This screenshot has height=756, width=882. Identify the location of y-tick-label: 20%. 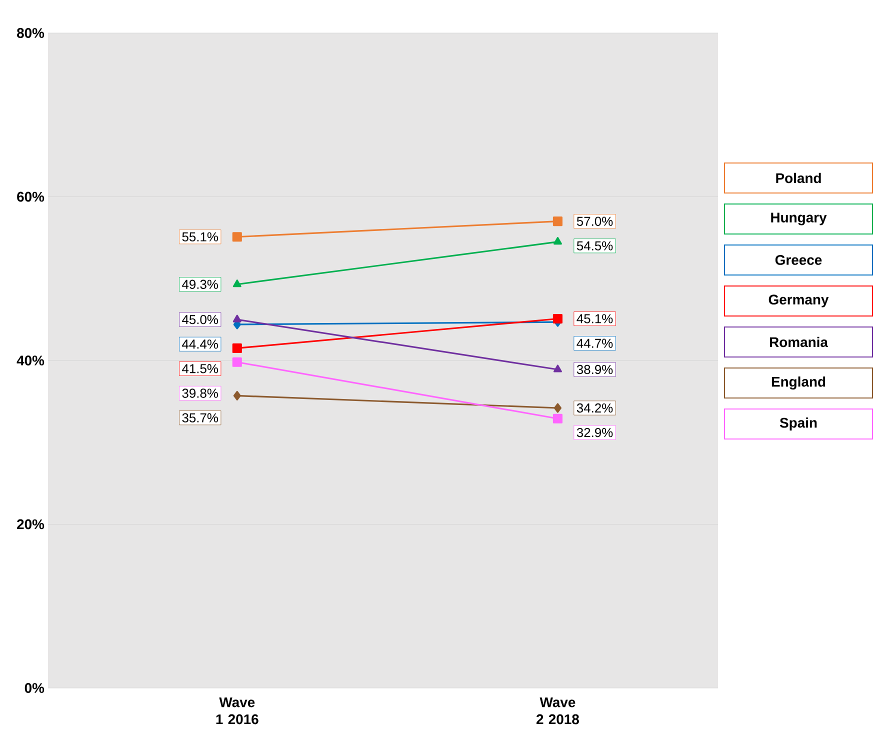
(30, 524).